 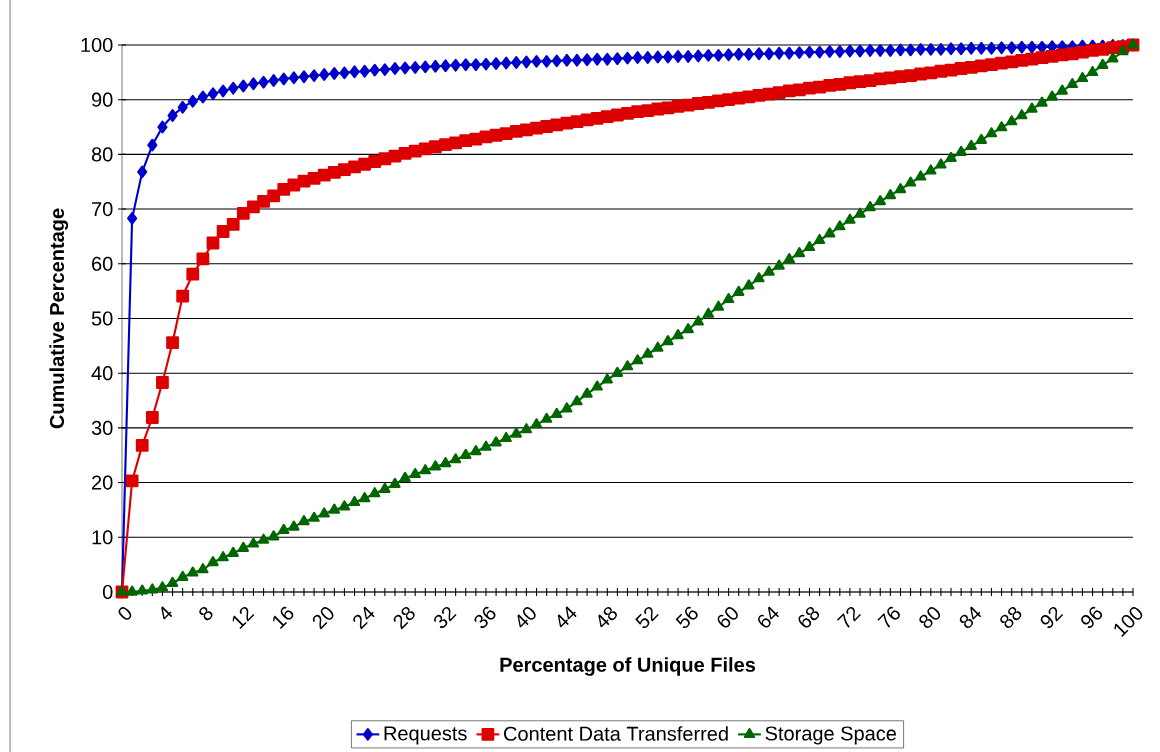 What do you see at coordinates (102, 537) in the screenshot?
I see `y-tick-label: 10` at bounding box center [102, 537].